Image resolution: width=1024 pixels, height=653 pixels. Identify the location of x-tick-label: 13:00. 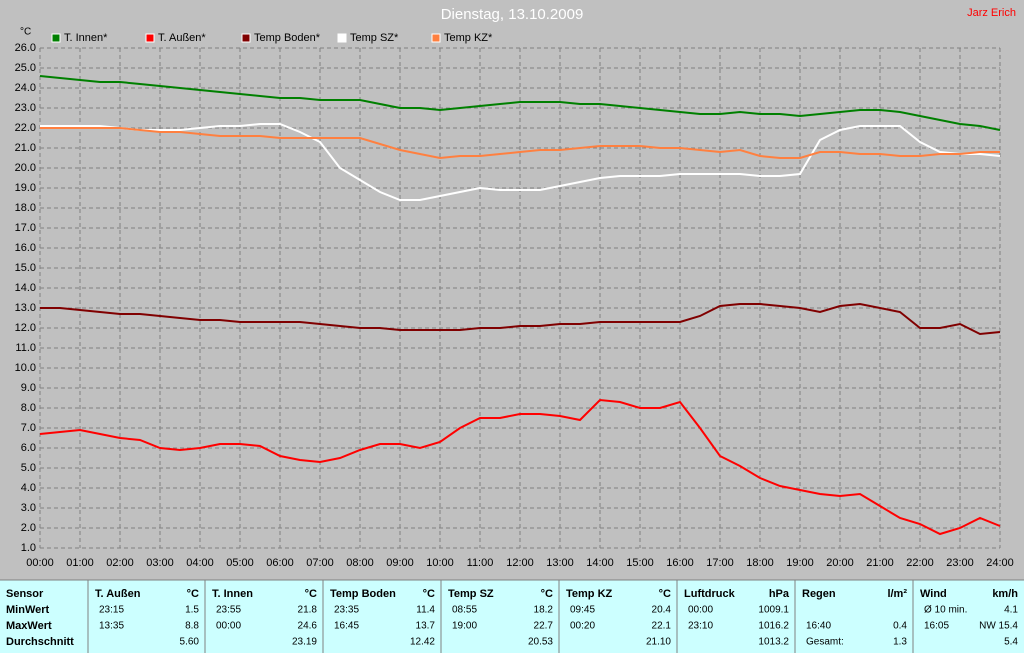
(560, 563).